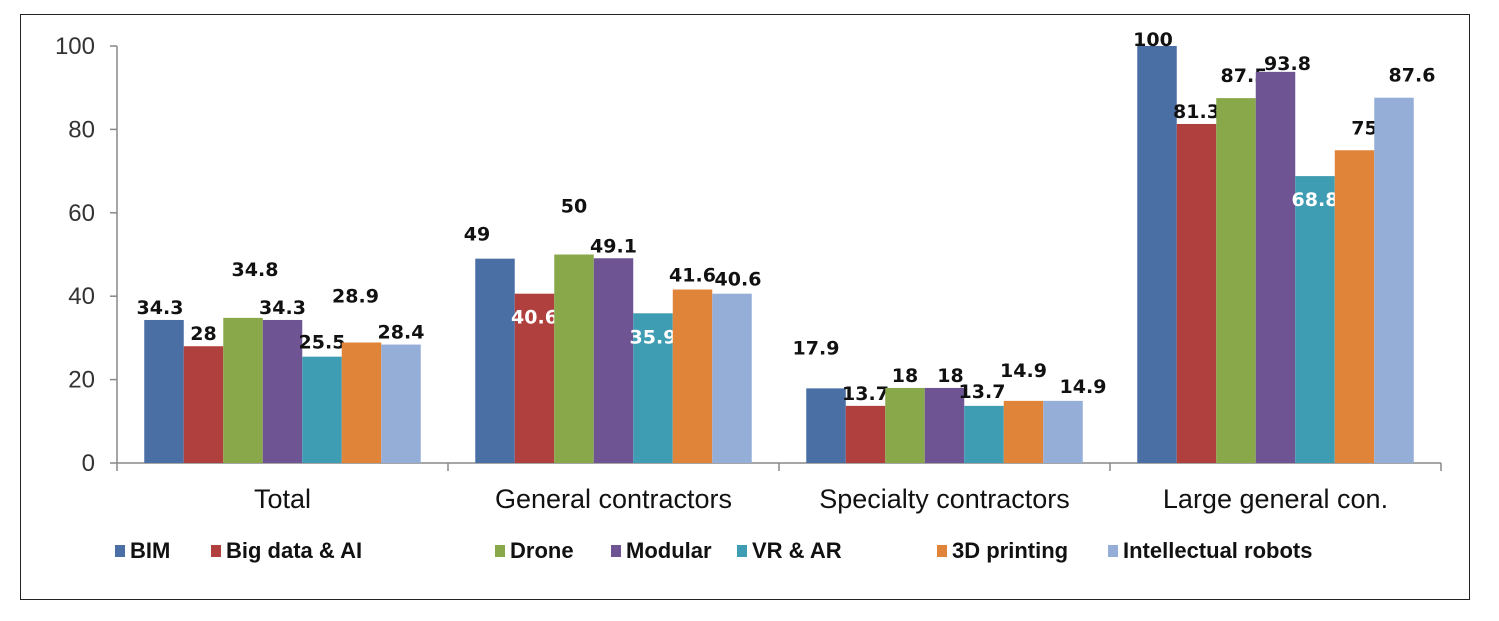  I want to click on data-label-big-data-ai-large-general-con: 81.3, so click(1196, 112).